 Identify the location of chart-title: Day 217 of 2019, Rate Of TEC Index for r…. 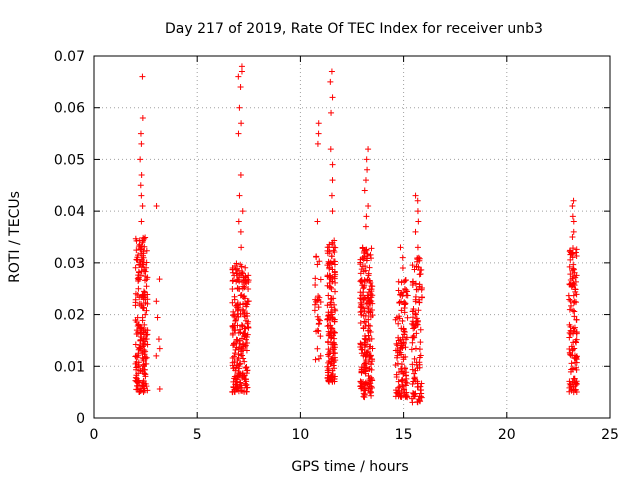
(354, 29).